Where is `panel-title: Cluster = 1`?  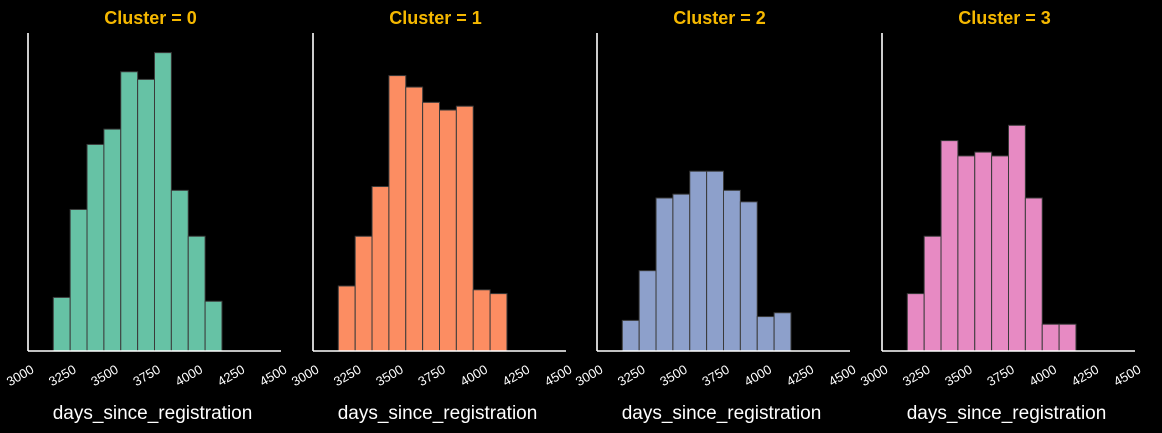 panel-title: Cluster = 1 is located at coordinates (435, 18).